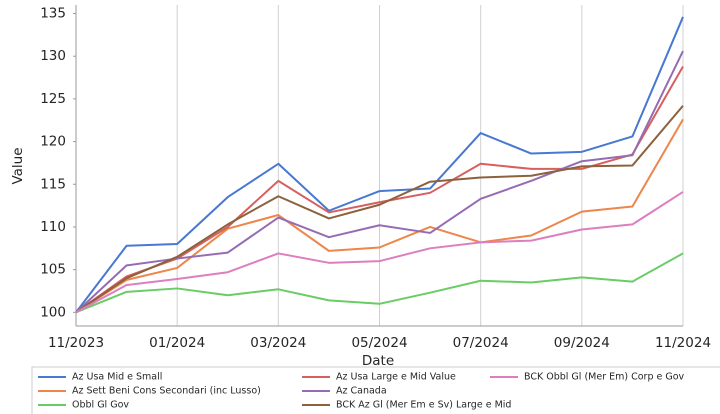 The height and width of the screenshot is (414, 720). What do you see at coordinates (278, 343) in the screenshot?
I see `x-tick-label: 03/2024` at bounding box center [278, 343].